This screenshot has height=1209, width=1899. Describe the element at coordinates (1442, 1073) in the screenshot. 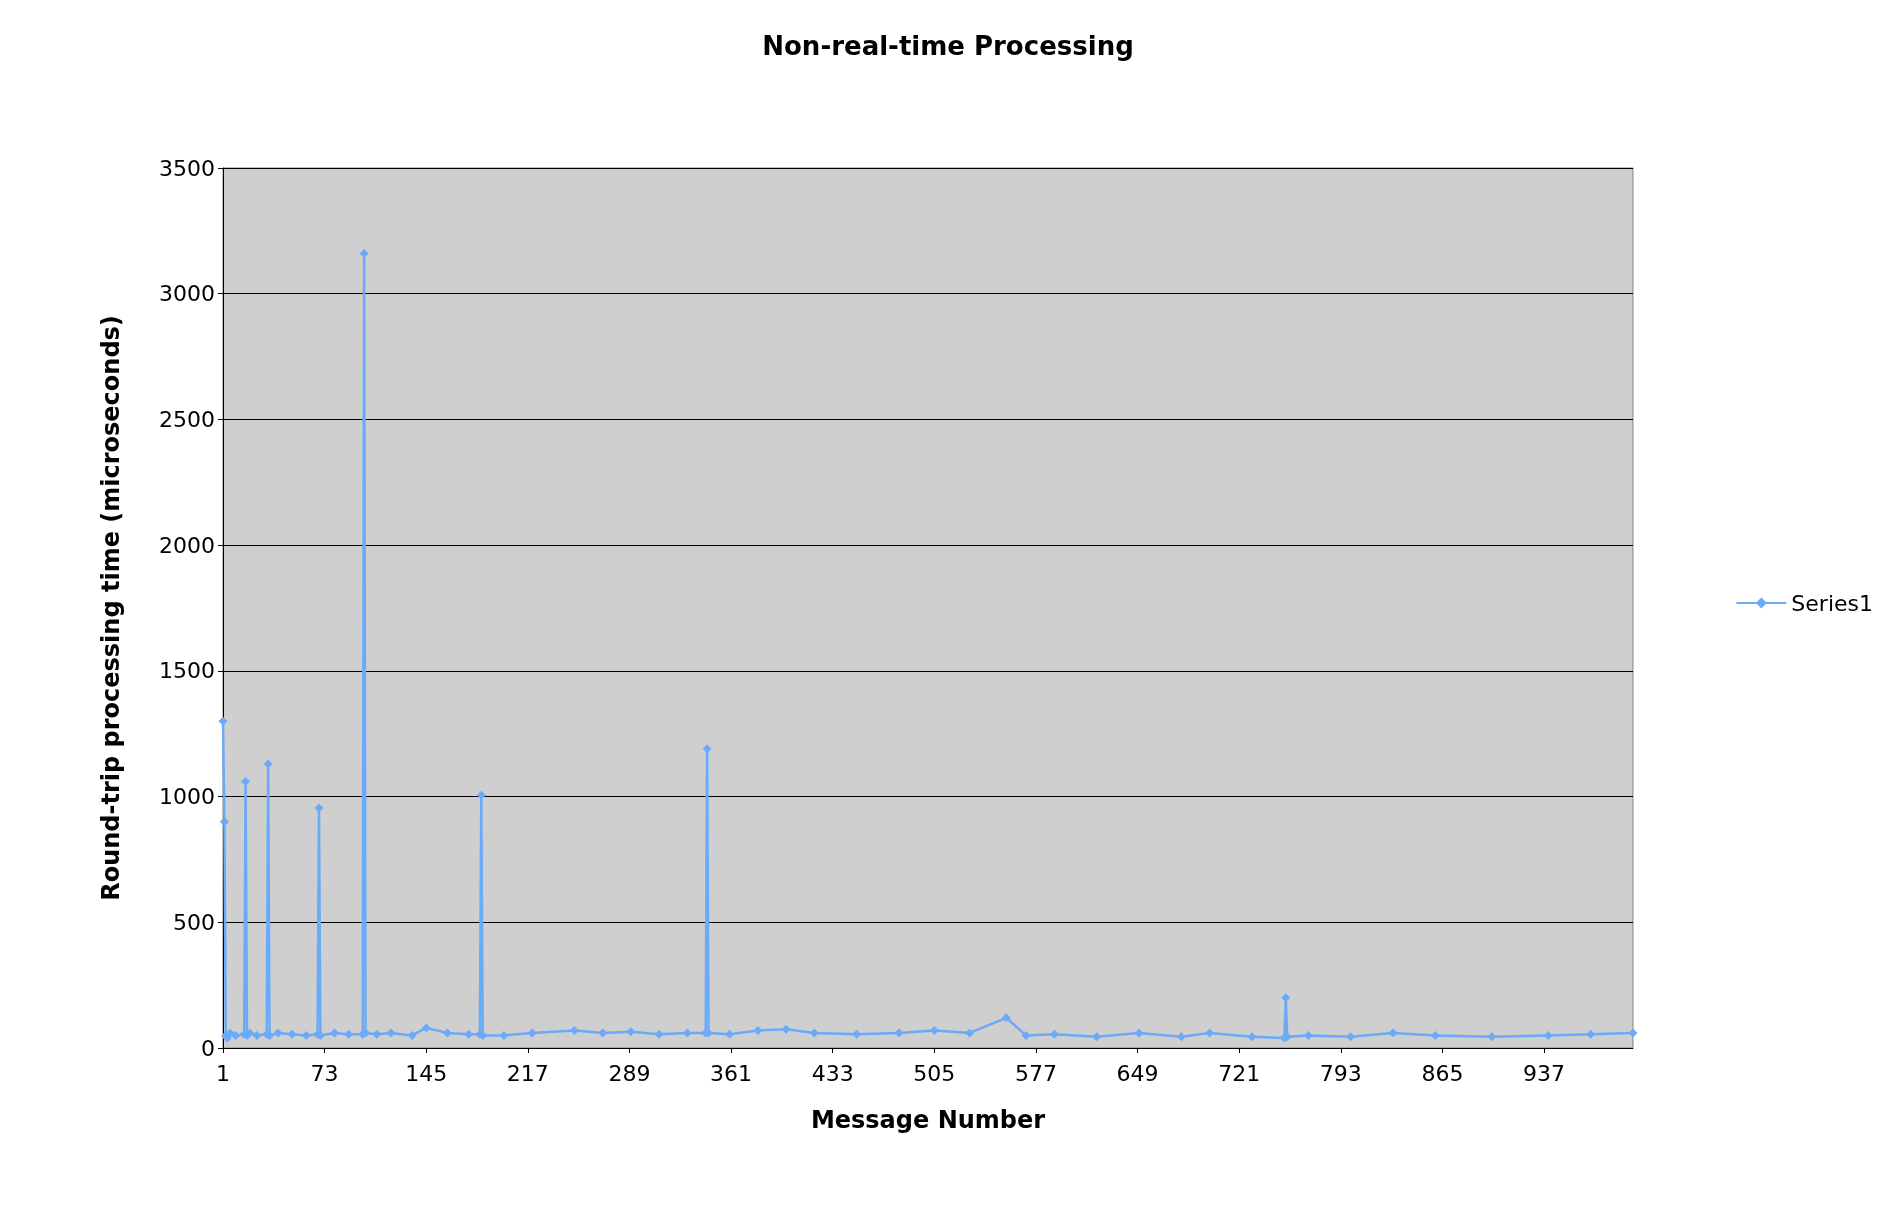

I see `x-tick-label: 865` at that location.